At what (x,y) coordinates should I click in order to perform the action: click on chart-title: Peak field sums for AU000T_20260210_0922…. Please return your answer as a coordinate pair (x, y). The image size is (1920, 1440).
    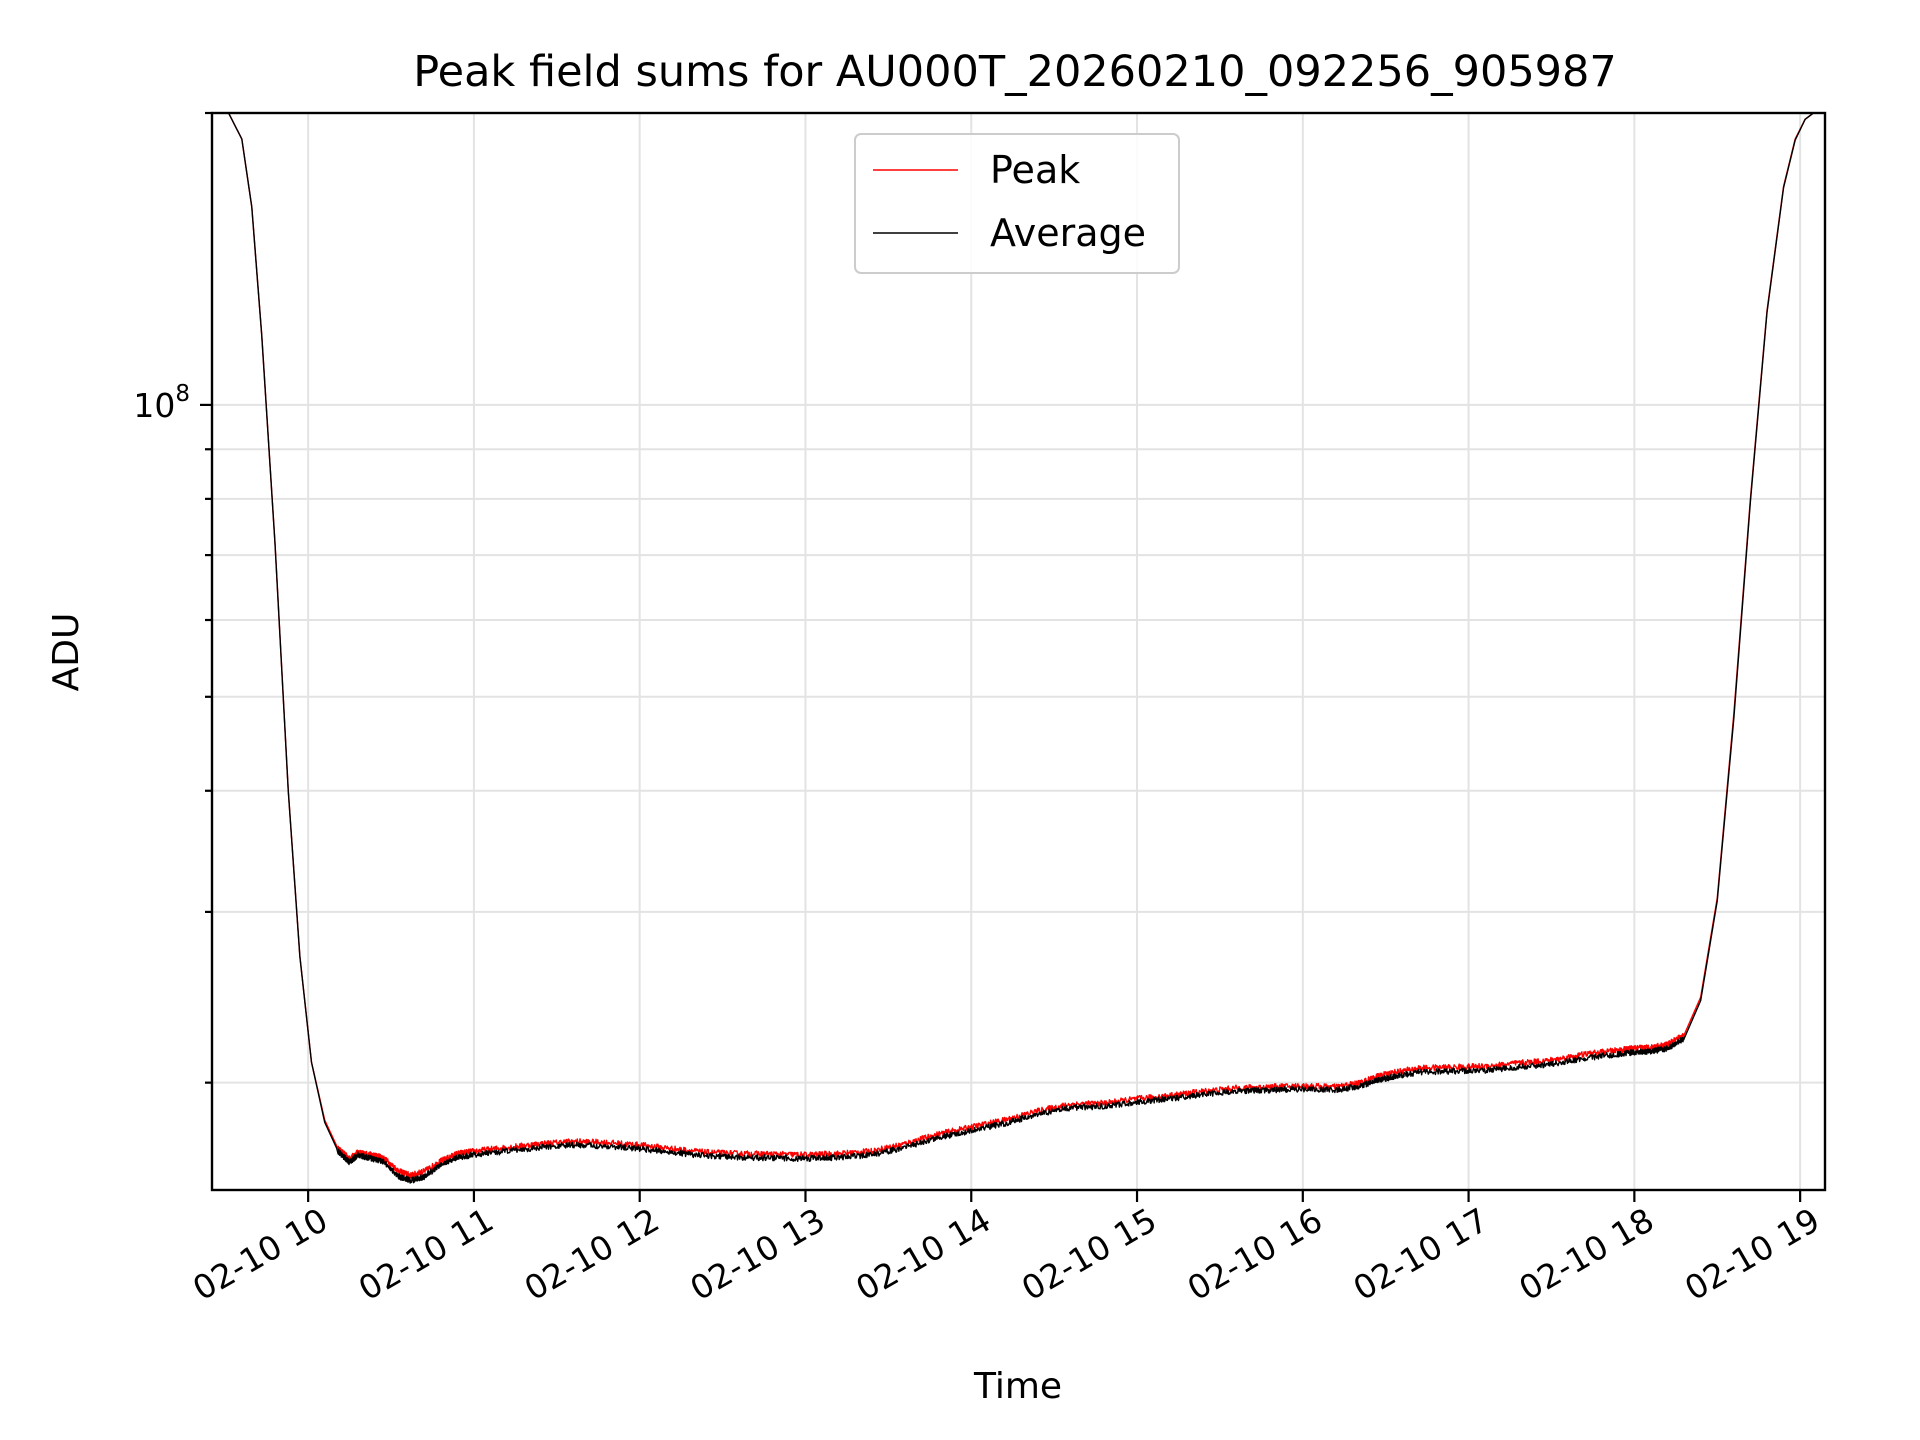
    Looking at the image, I should click on (1015, 72).